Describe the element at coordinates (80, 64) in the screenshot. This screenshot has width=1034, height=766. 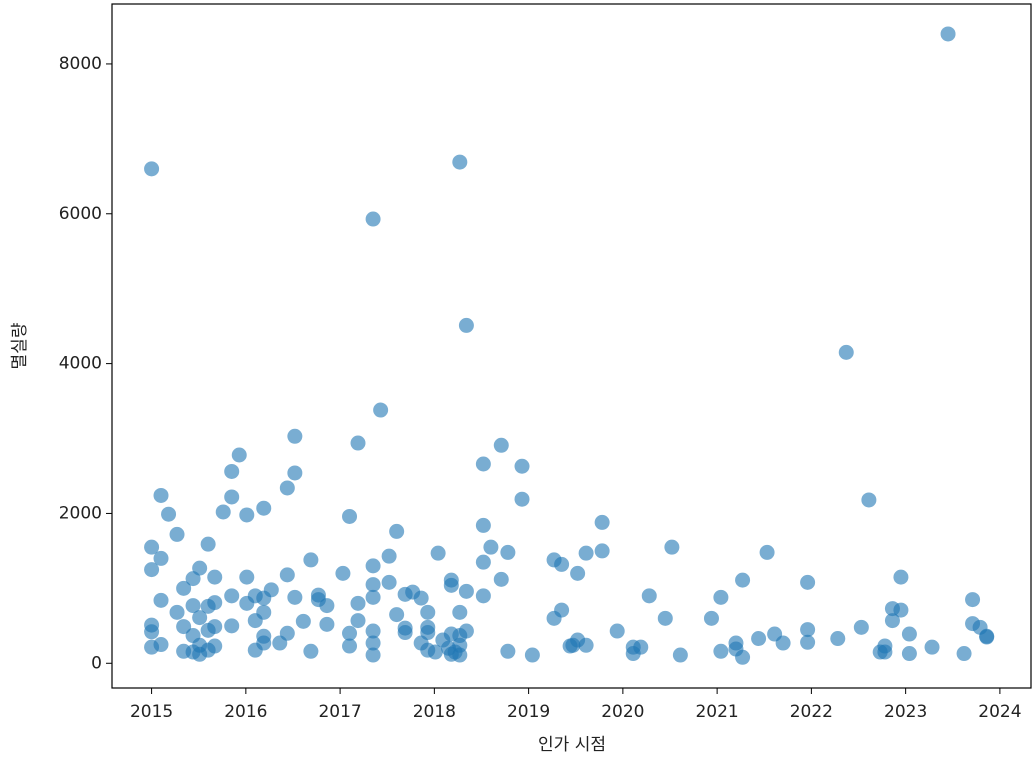
I see `y-tick-label: 8000` at that location.